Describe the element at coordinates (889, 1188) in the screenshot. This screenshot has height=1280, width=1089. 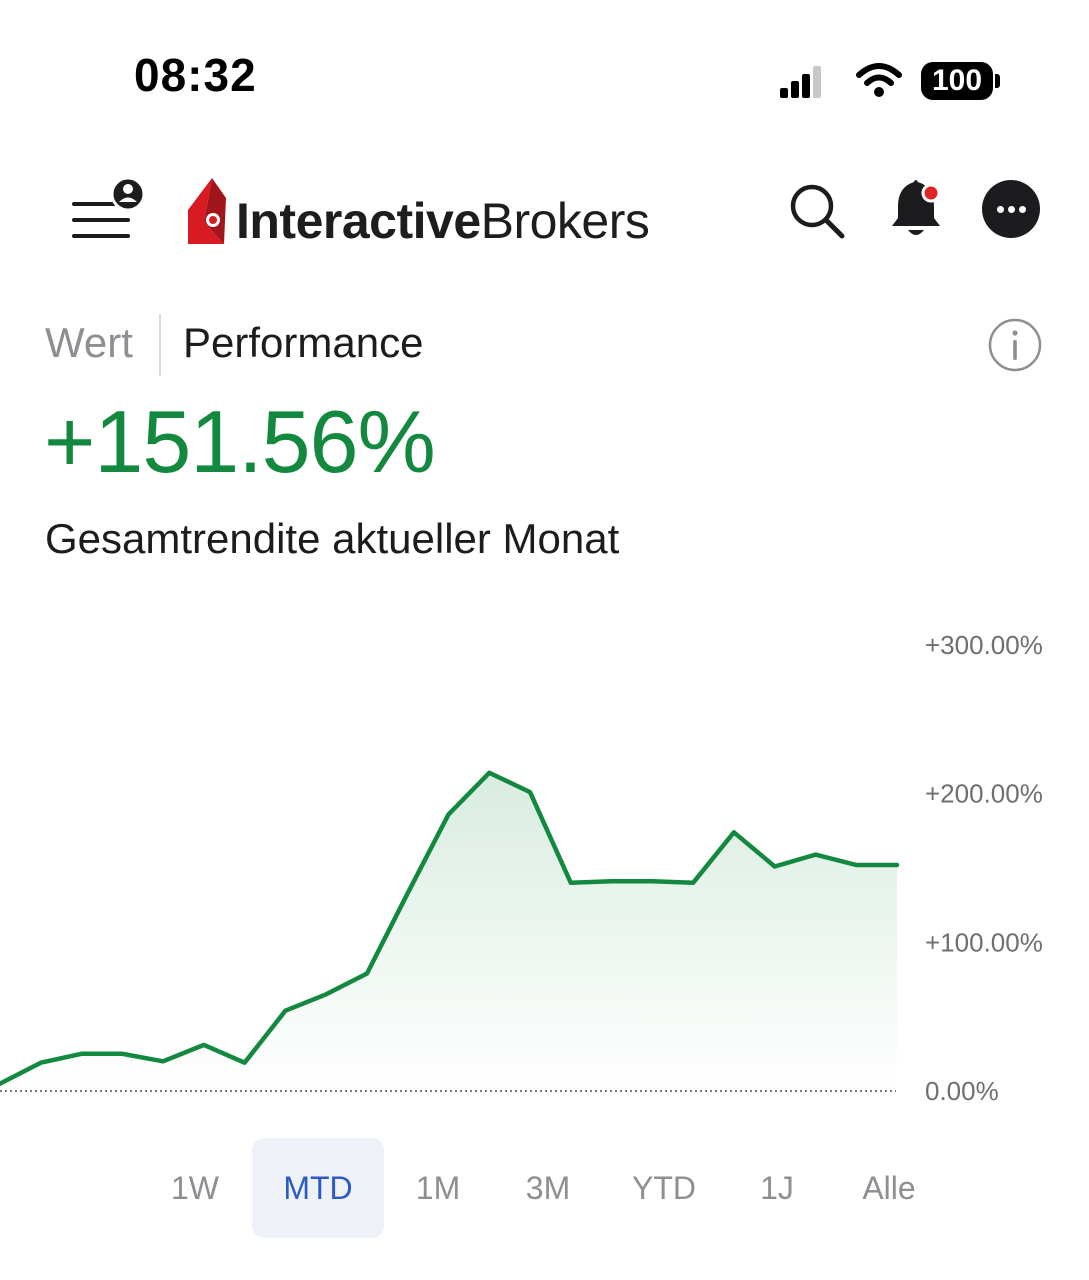
I see `range-tab-alle: Alle` at that location.